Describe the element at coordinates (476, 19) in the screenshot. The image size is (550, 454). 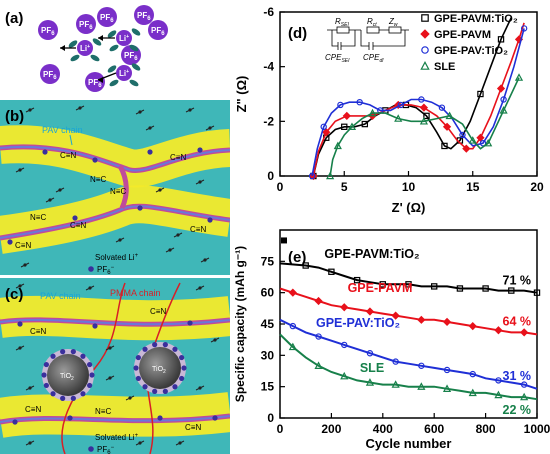
I see `panel-d-legend-label: GPE-PAVM:TiO₂` at that location.